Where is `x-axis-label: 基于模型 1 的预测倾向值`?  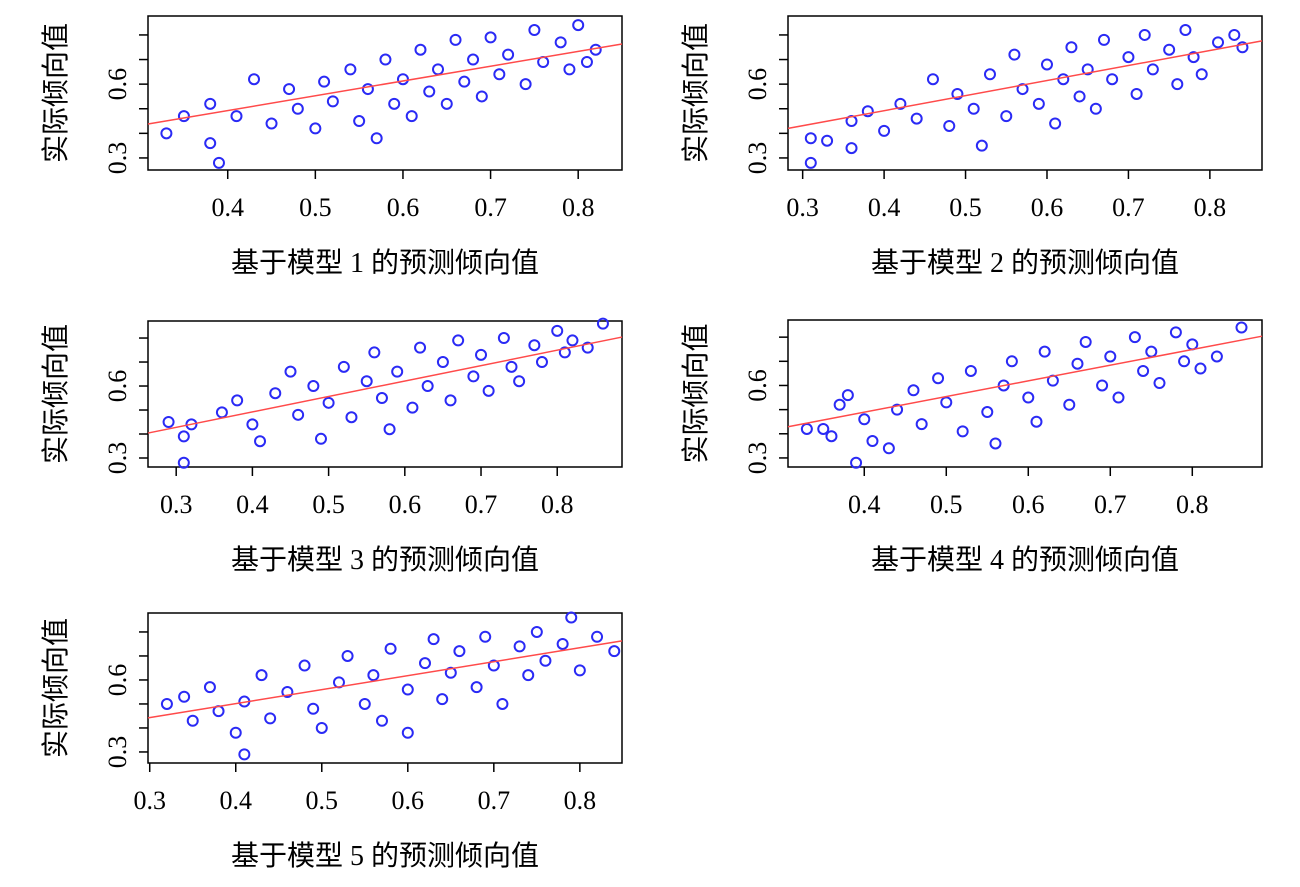 x-axis-label: 基于模型 1 的预测倾向值 is located at coordinates (385, 263).